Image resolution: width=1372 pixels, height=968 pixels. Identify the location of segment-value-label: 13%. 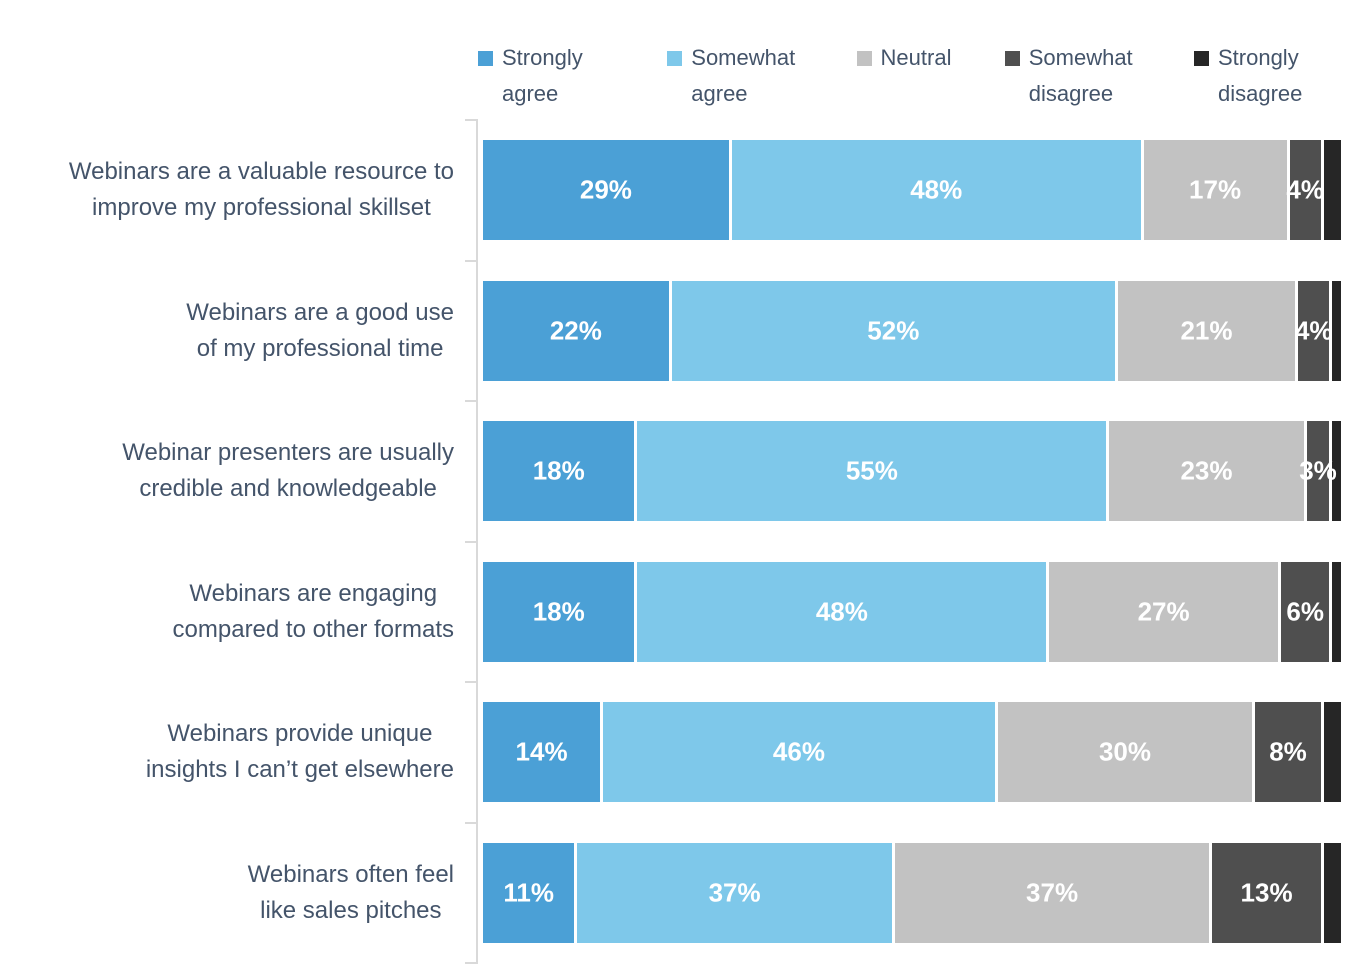
(1266, 892).